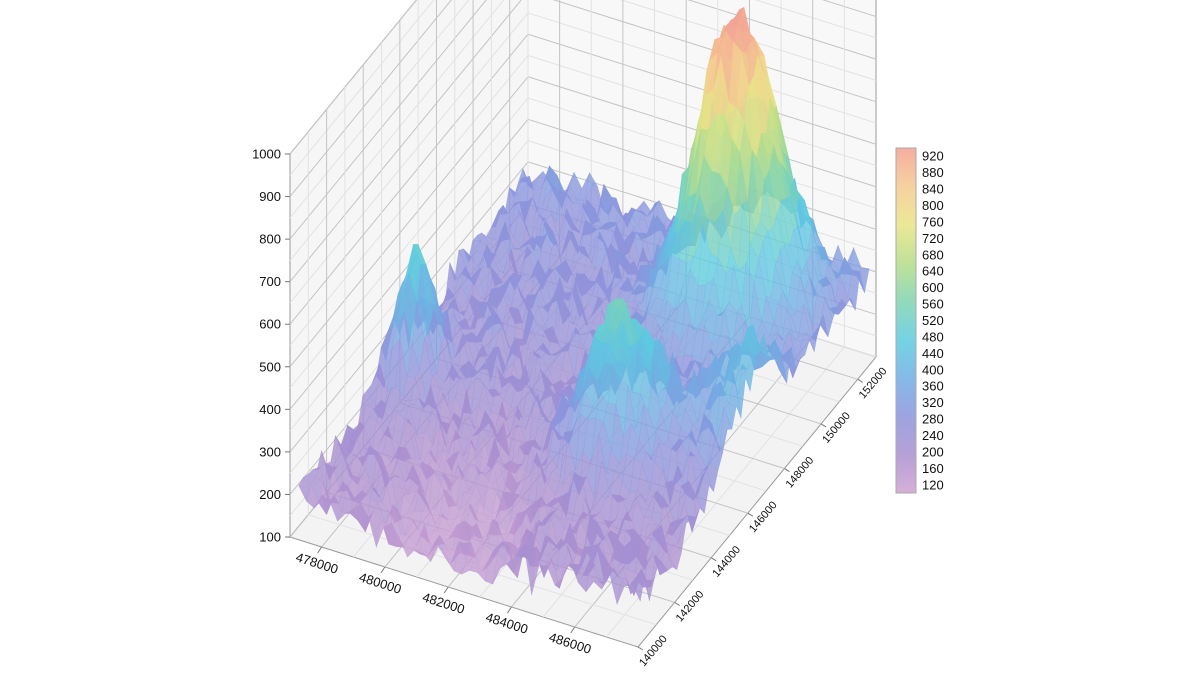 The height and width of the screenshot is (675, 1200). What do you see at coordinates (933, 238) in the screenshot?
I see `colorbar-tick-label: 720` at bounding box center [933, 238].